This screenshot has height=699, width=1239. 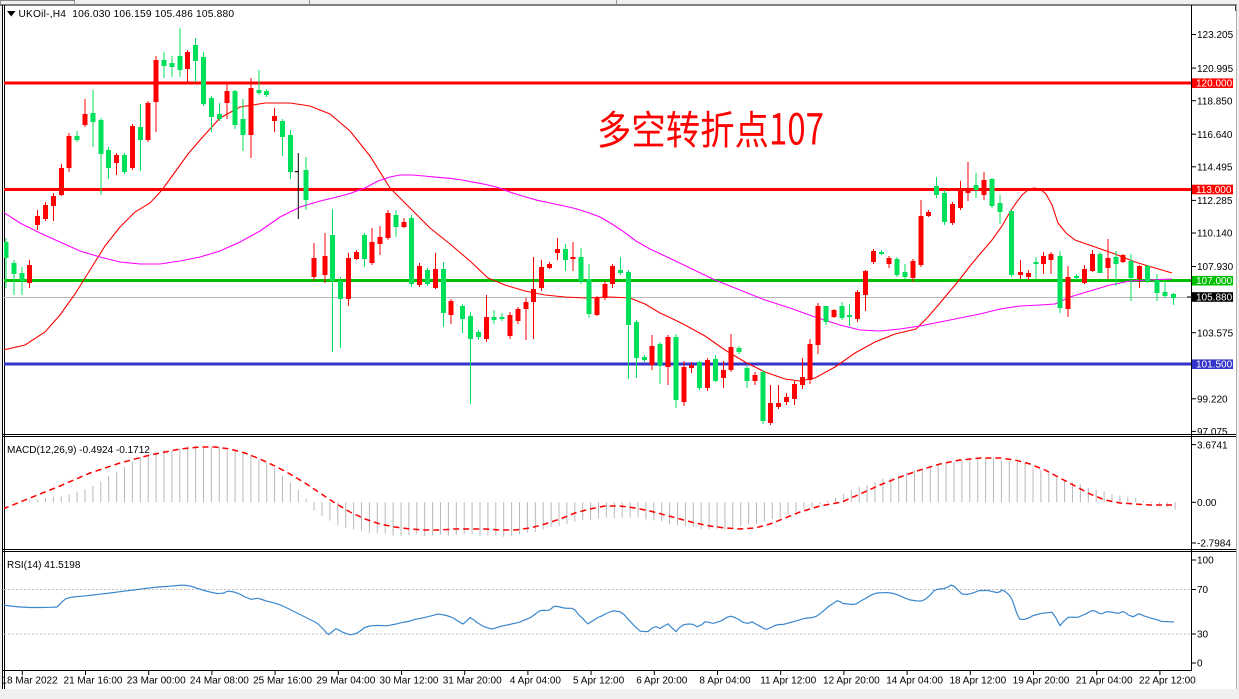 I want to click on svg-text: 99.220, so click(x=1212, y=400).